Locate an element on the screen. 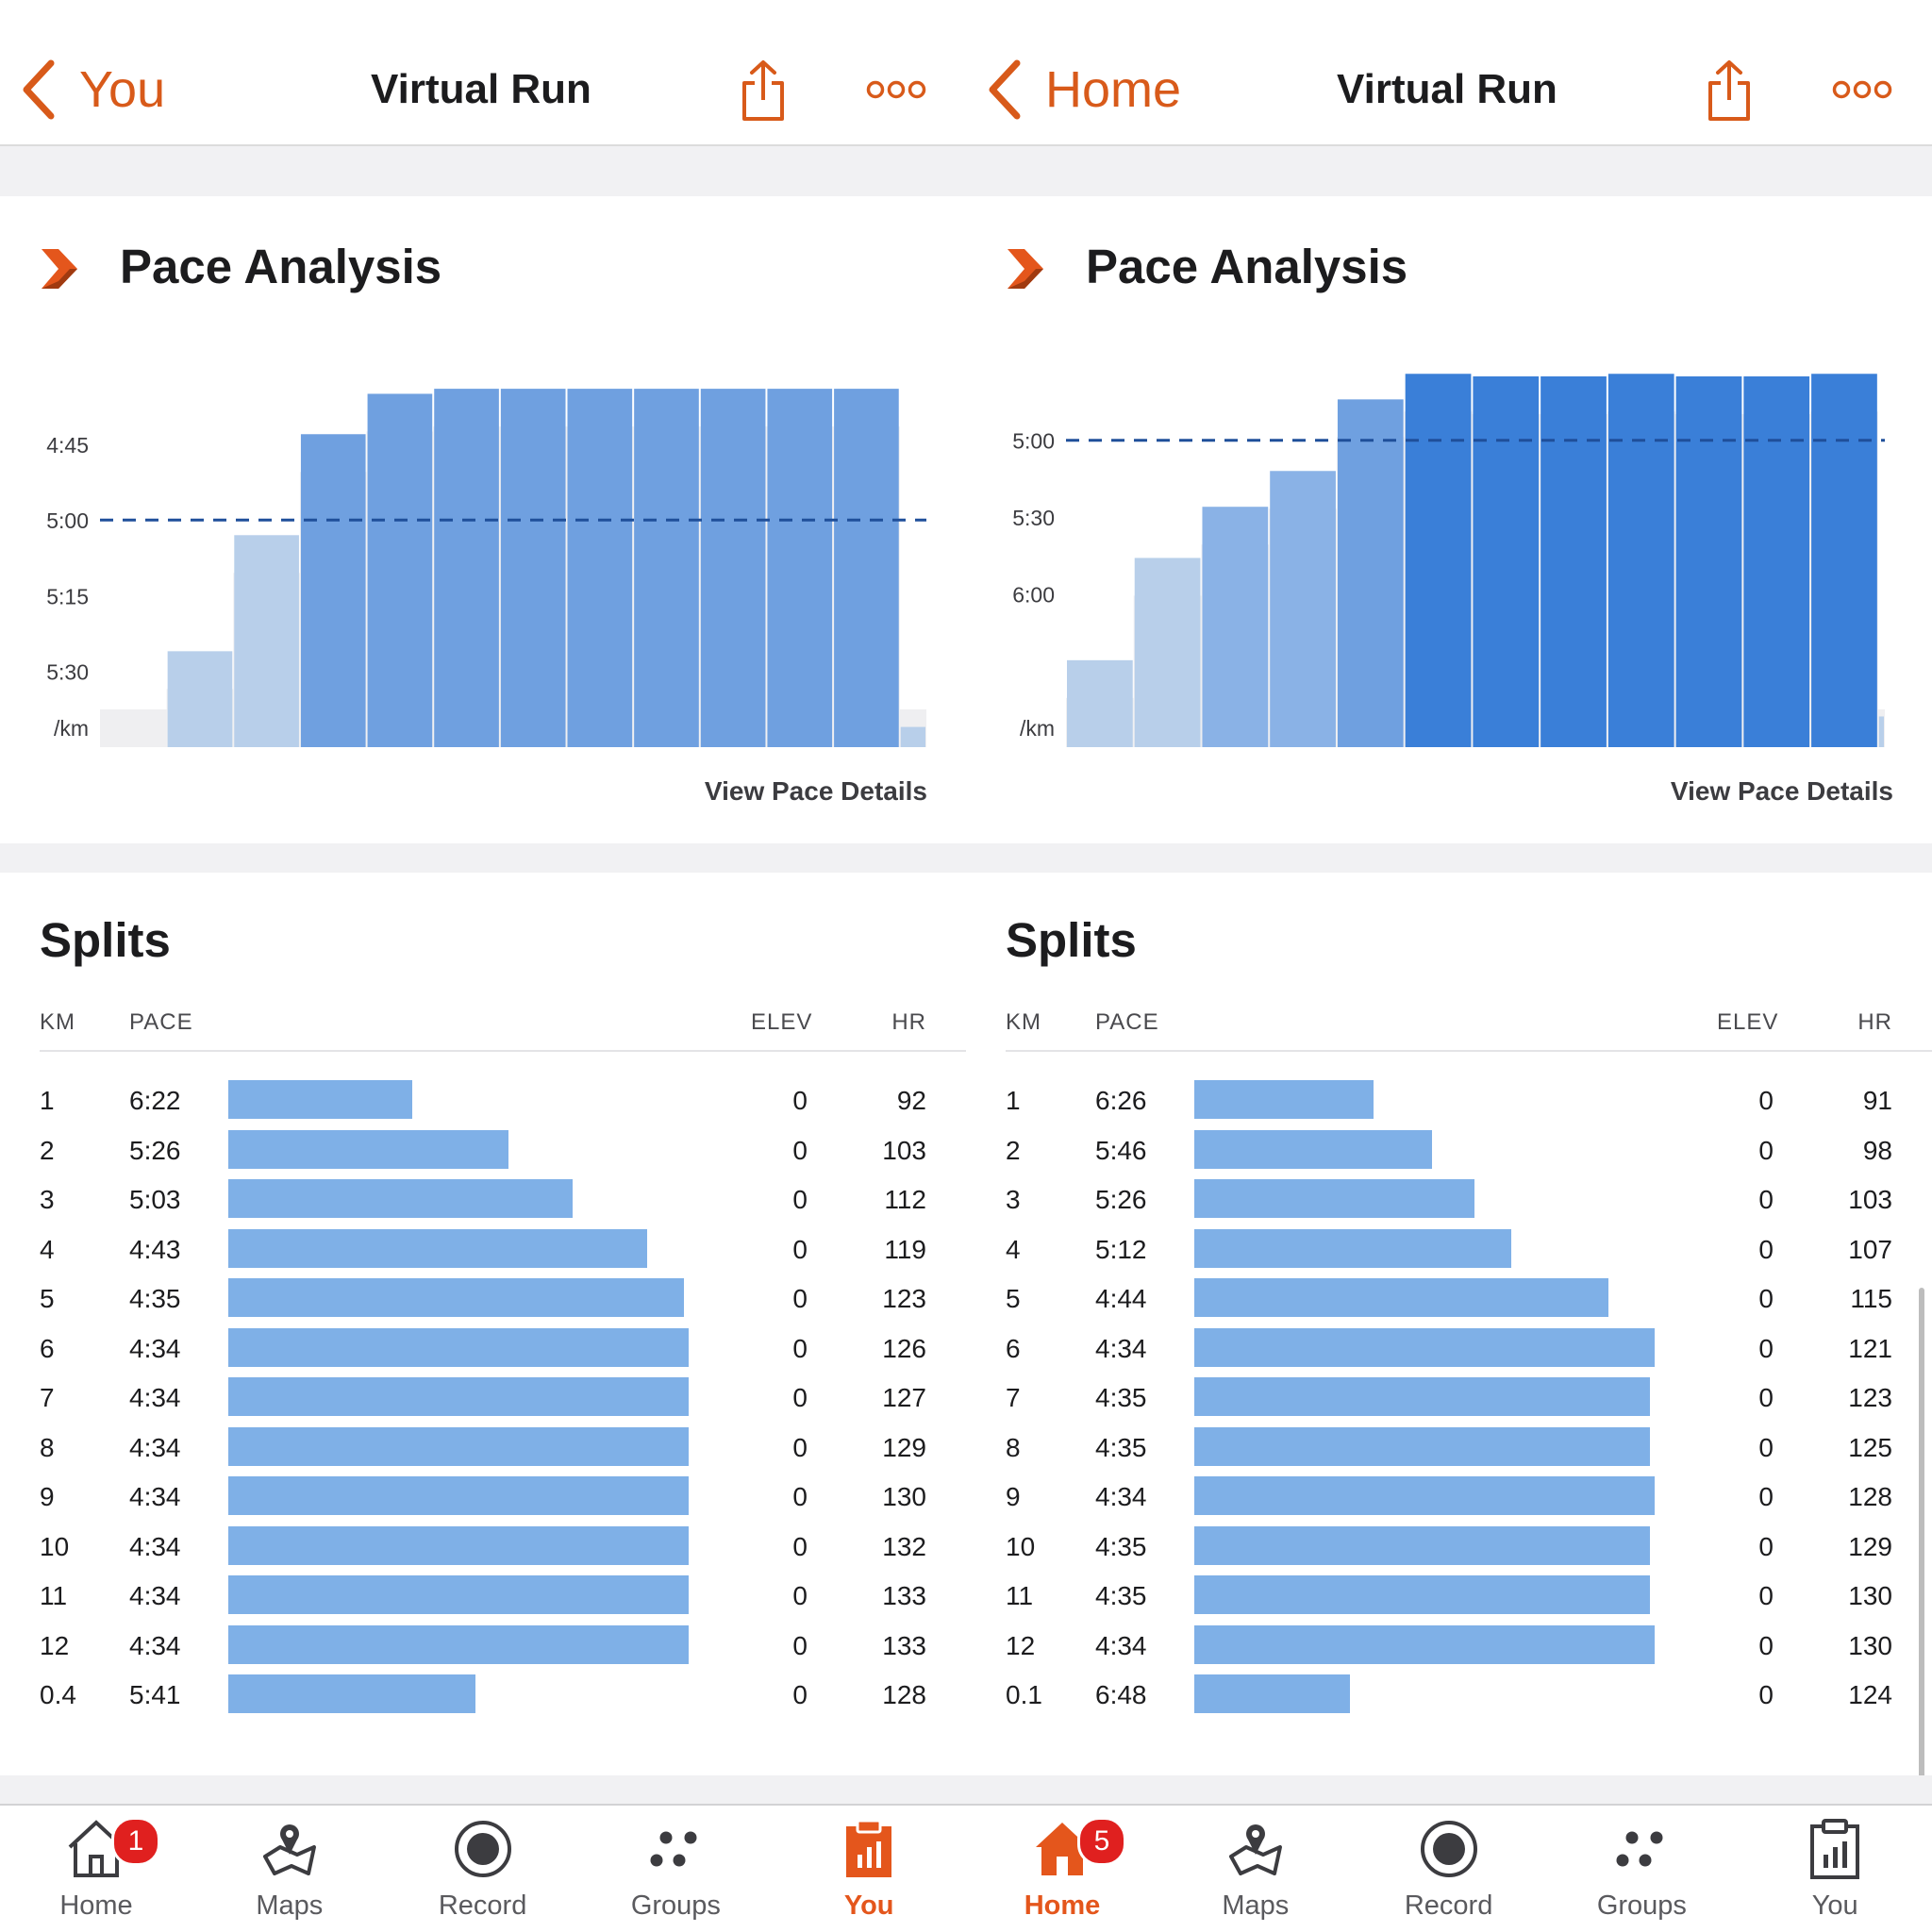 This screenshot has height=1932, width=1932. split-hr: 130 is located at coordinates (904, 1496).